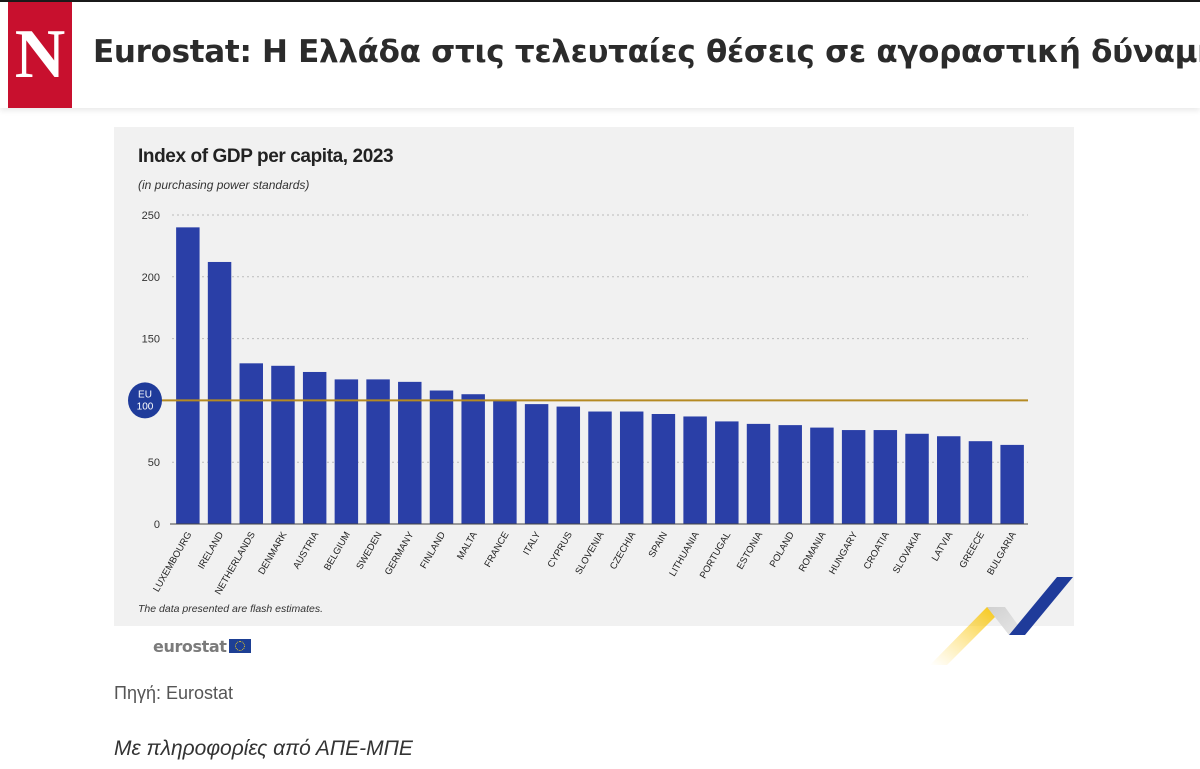  What do you see at coordinates (441, 457) in the screenshot?
I see `bar-finland` at bounding box center [441, 457].